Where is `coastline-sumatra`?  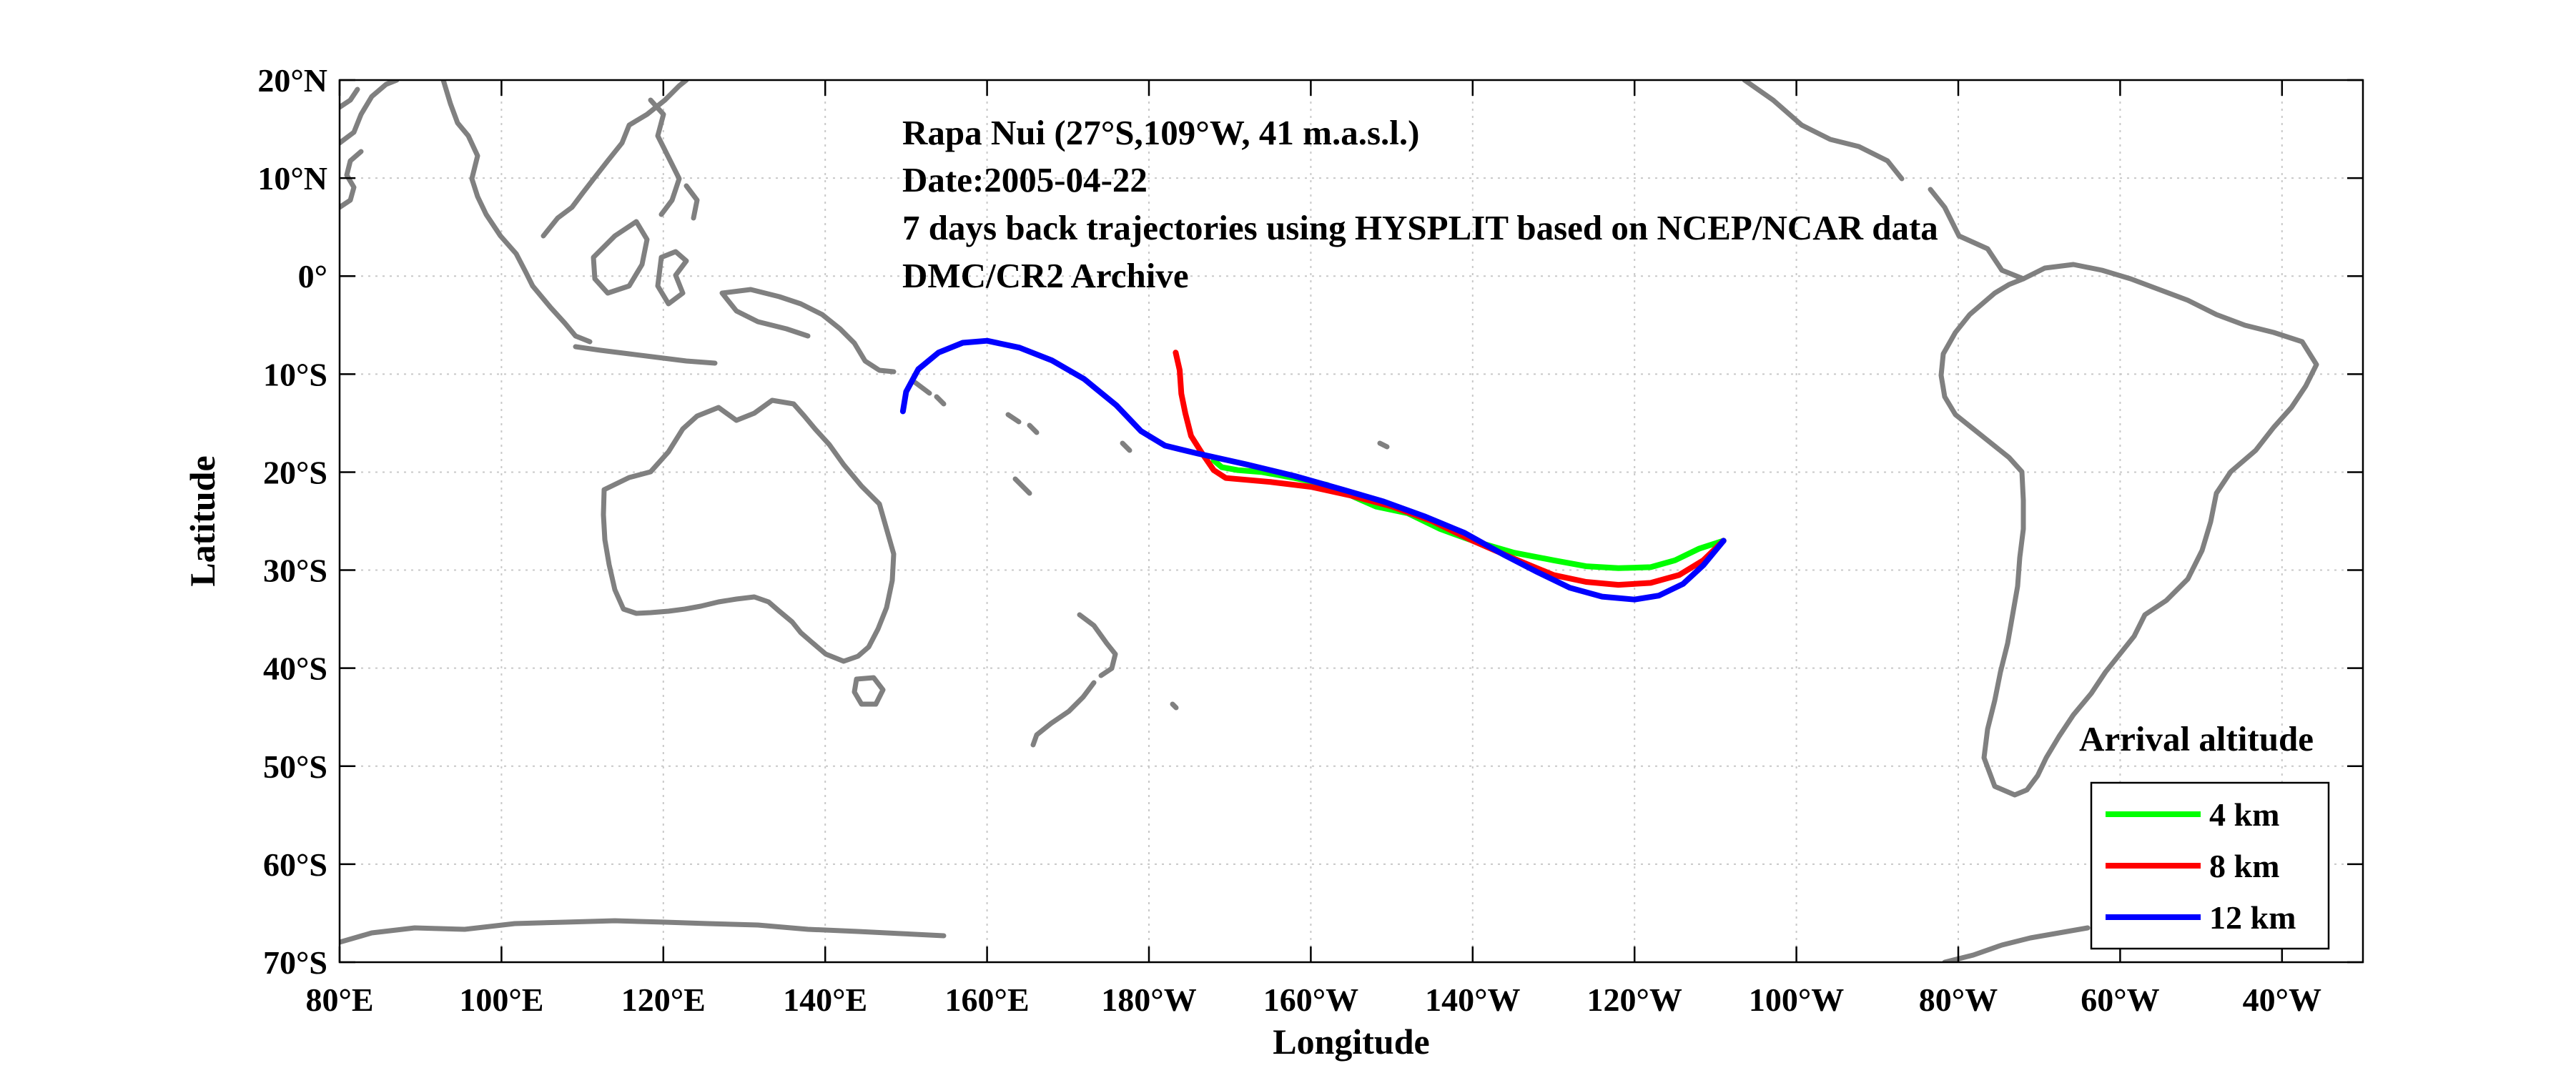 coastline-sumatra is located at coordinates (561, 314).